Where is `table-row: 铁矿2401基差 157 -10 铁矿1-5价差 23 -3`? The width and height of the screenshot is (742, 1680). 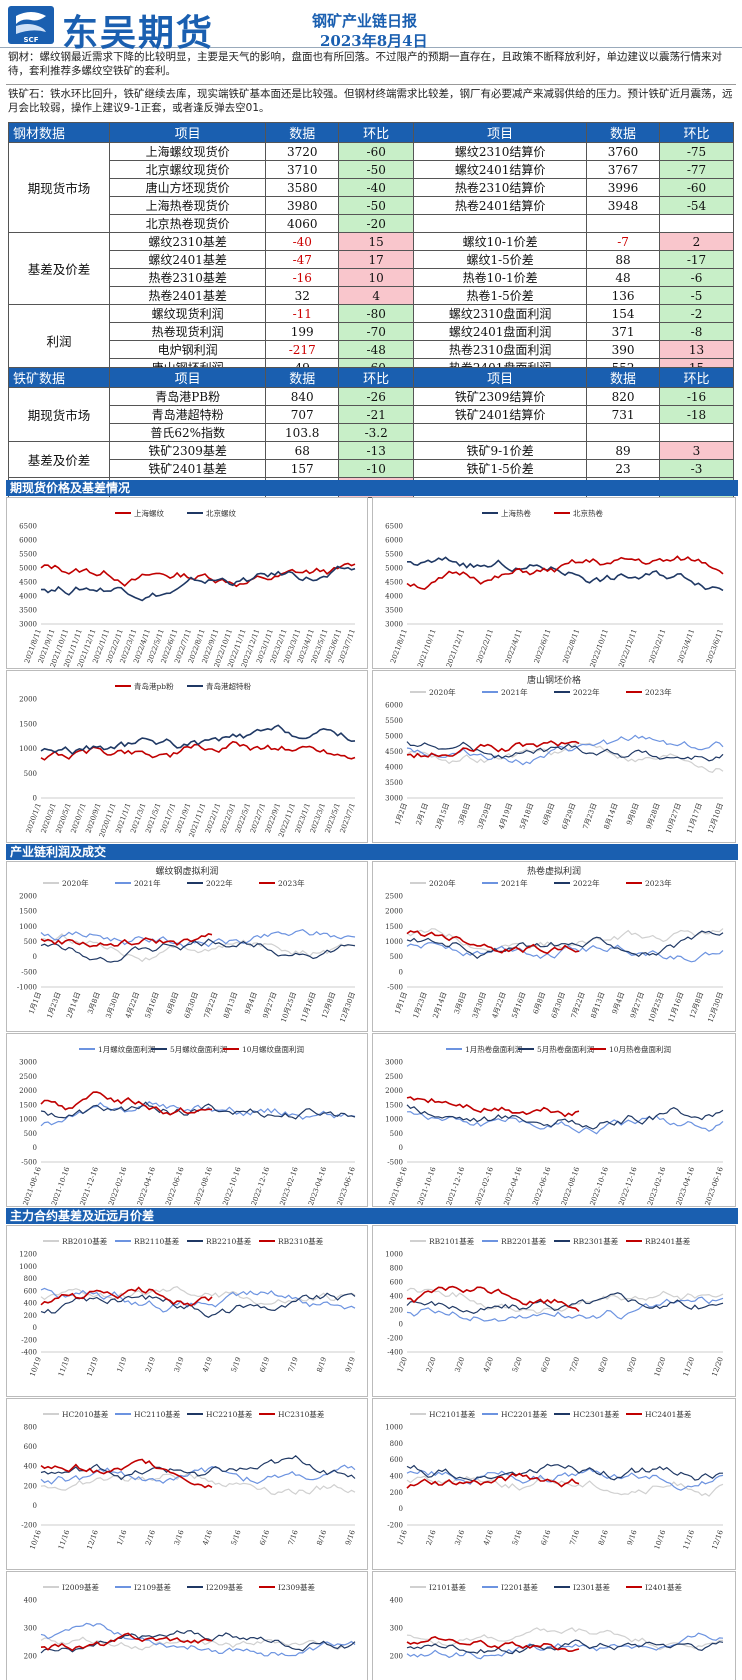
table-row: 铁矿2401基差 157 -10 铁矿1-5价差 23 -3 is located at coordinates (371, 468).